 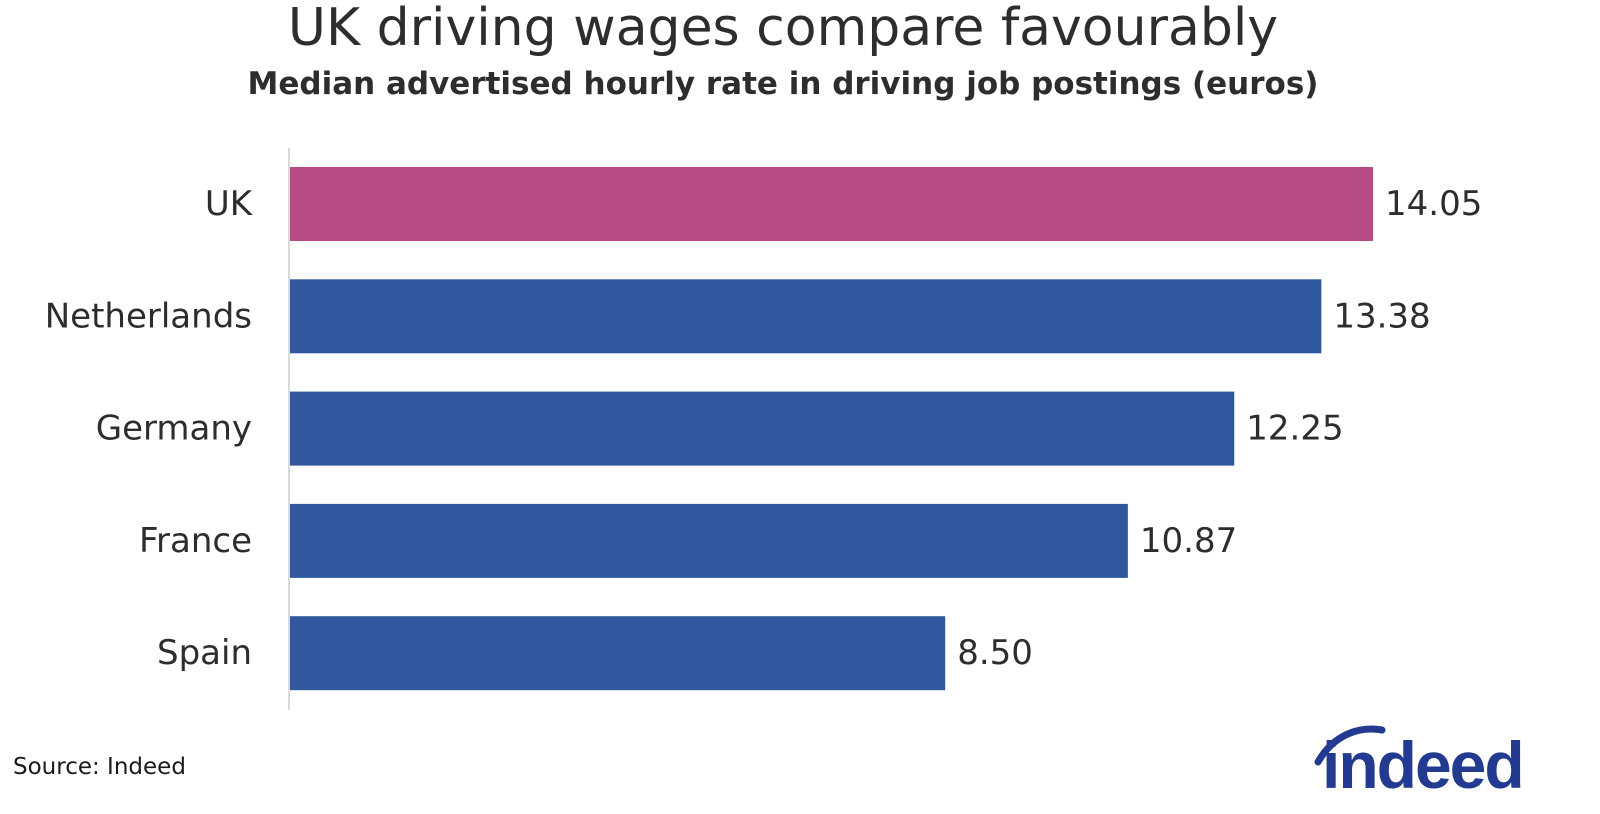 What do you see at coordinates (1350, 745) in the screenshot?
I see `logo-arc` at bounding box center [1350, 745].